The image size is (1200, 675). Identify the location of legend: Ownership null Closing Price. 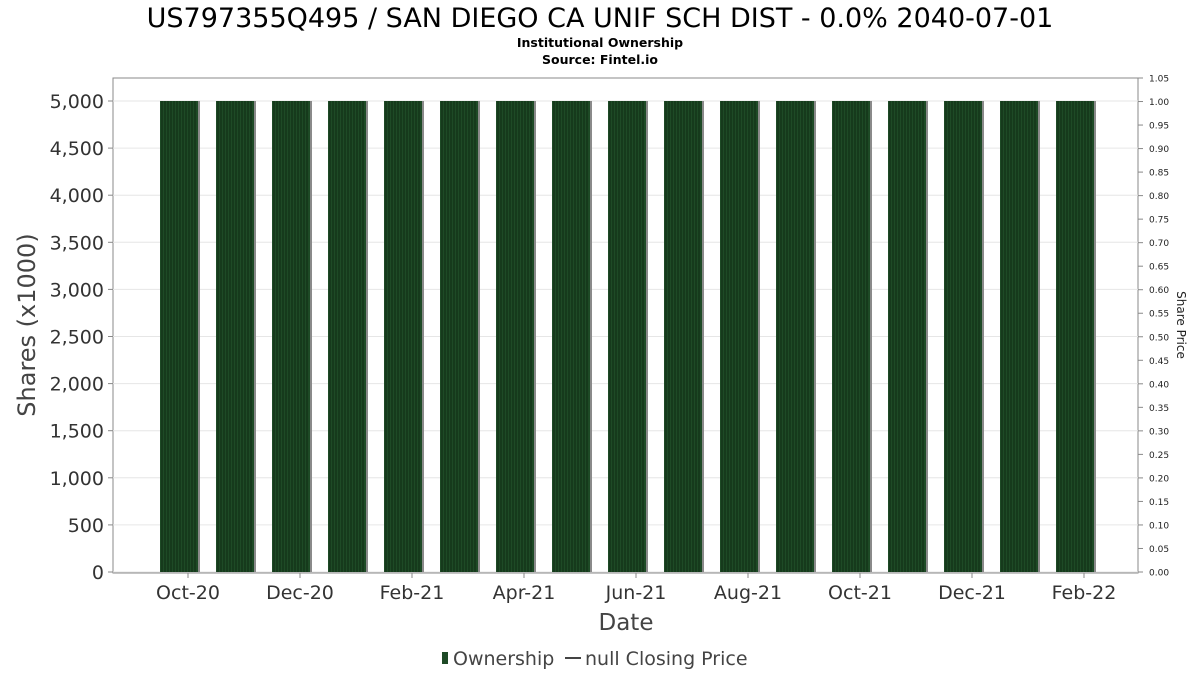
(595, 659).